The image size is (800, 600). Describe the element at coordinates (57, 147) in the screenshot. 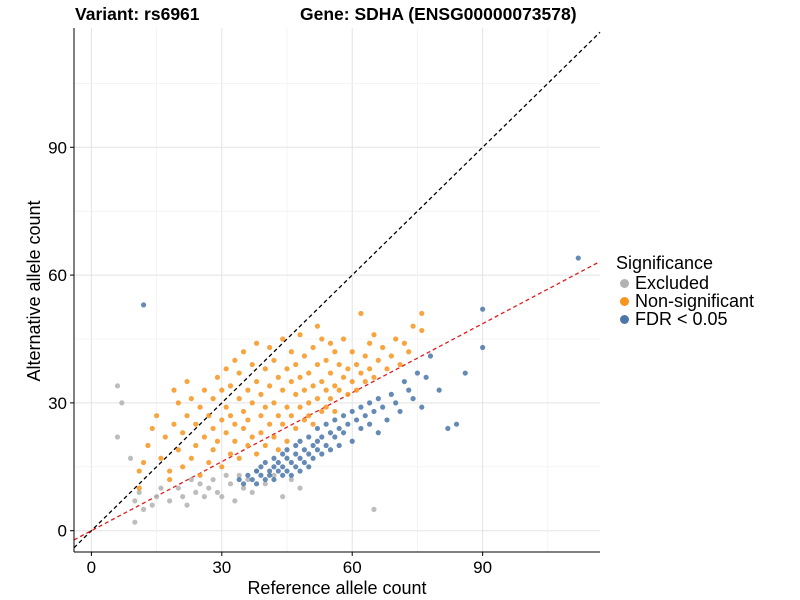

I see `y-tick-label: 90` at that location.